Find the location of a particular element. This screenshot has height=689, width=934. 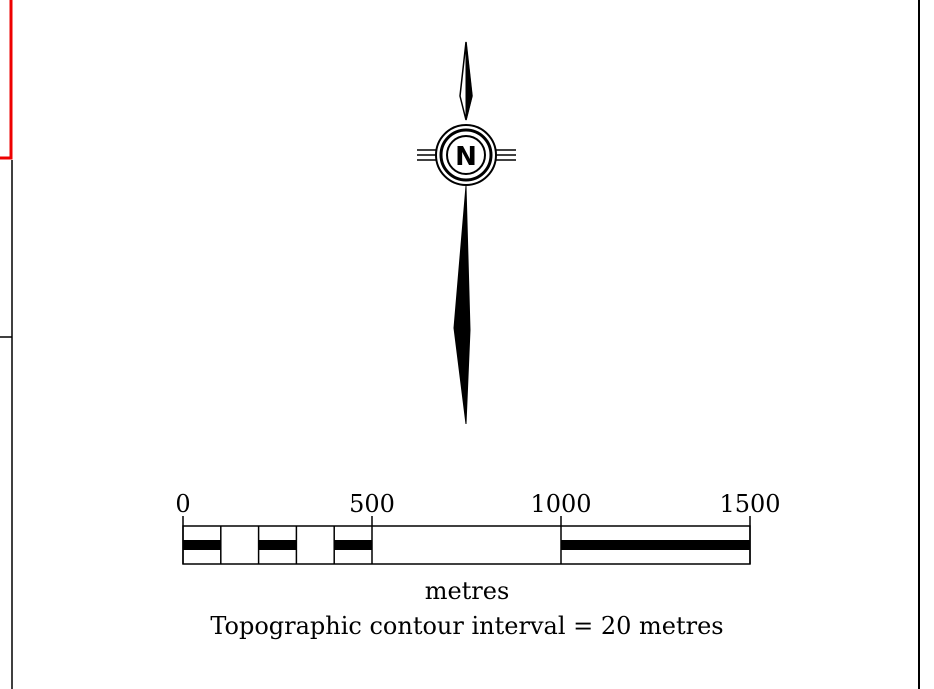

scale-tick-label: 1500 is located at coordinates (749, 504).